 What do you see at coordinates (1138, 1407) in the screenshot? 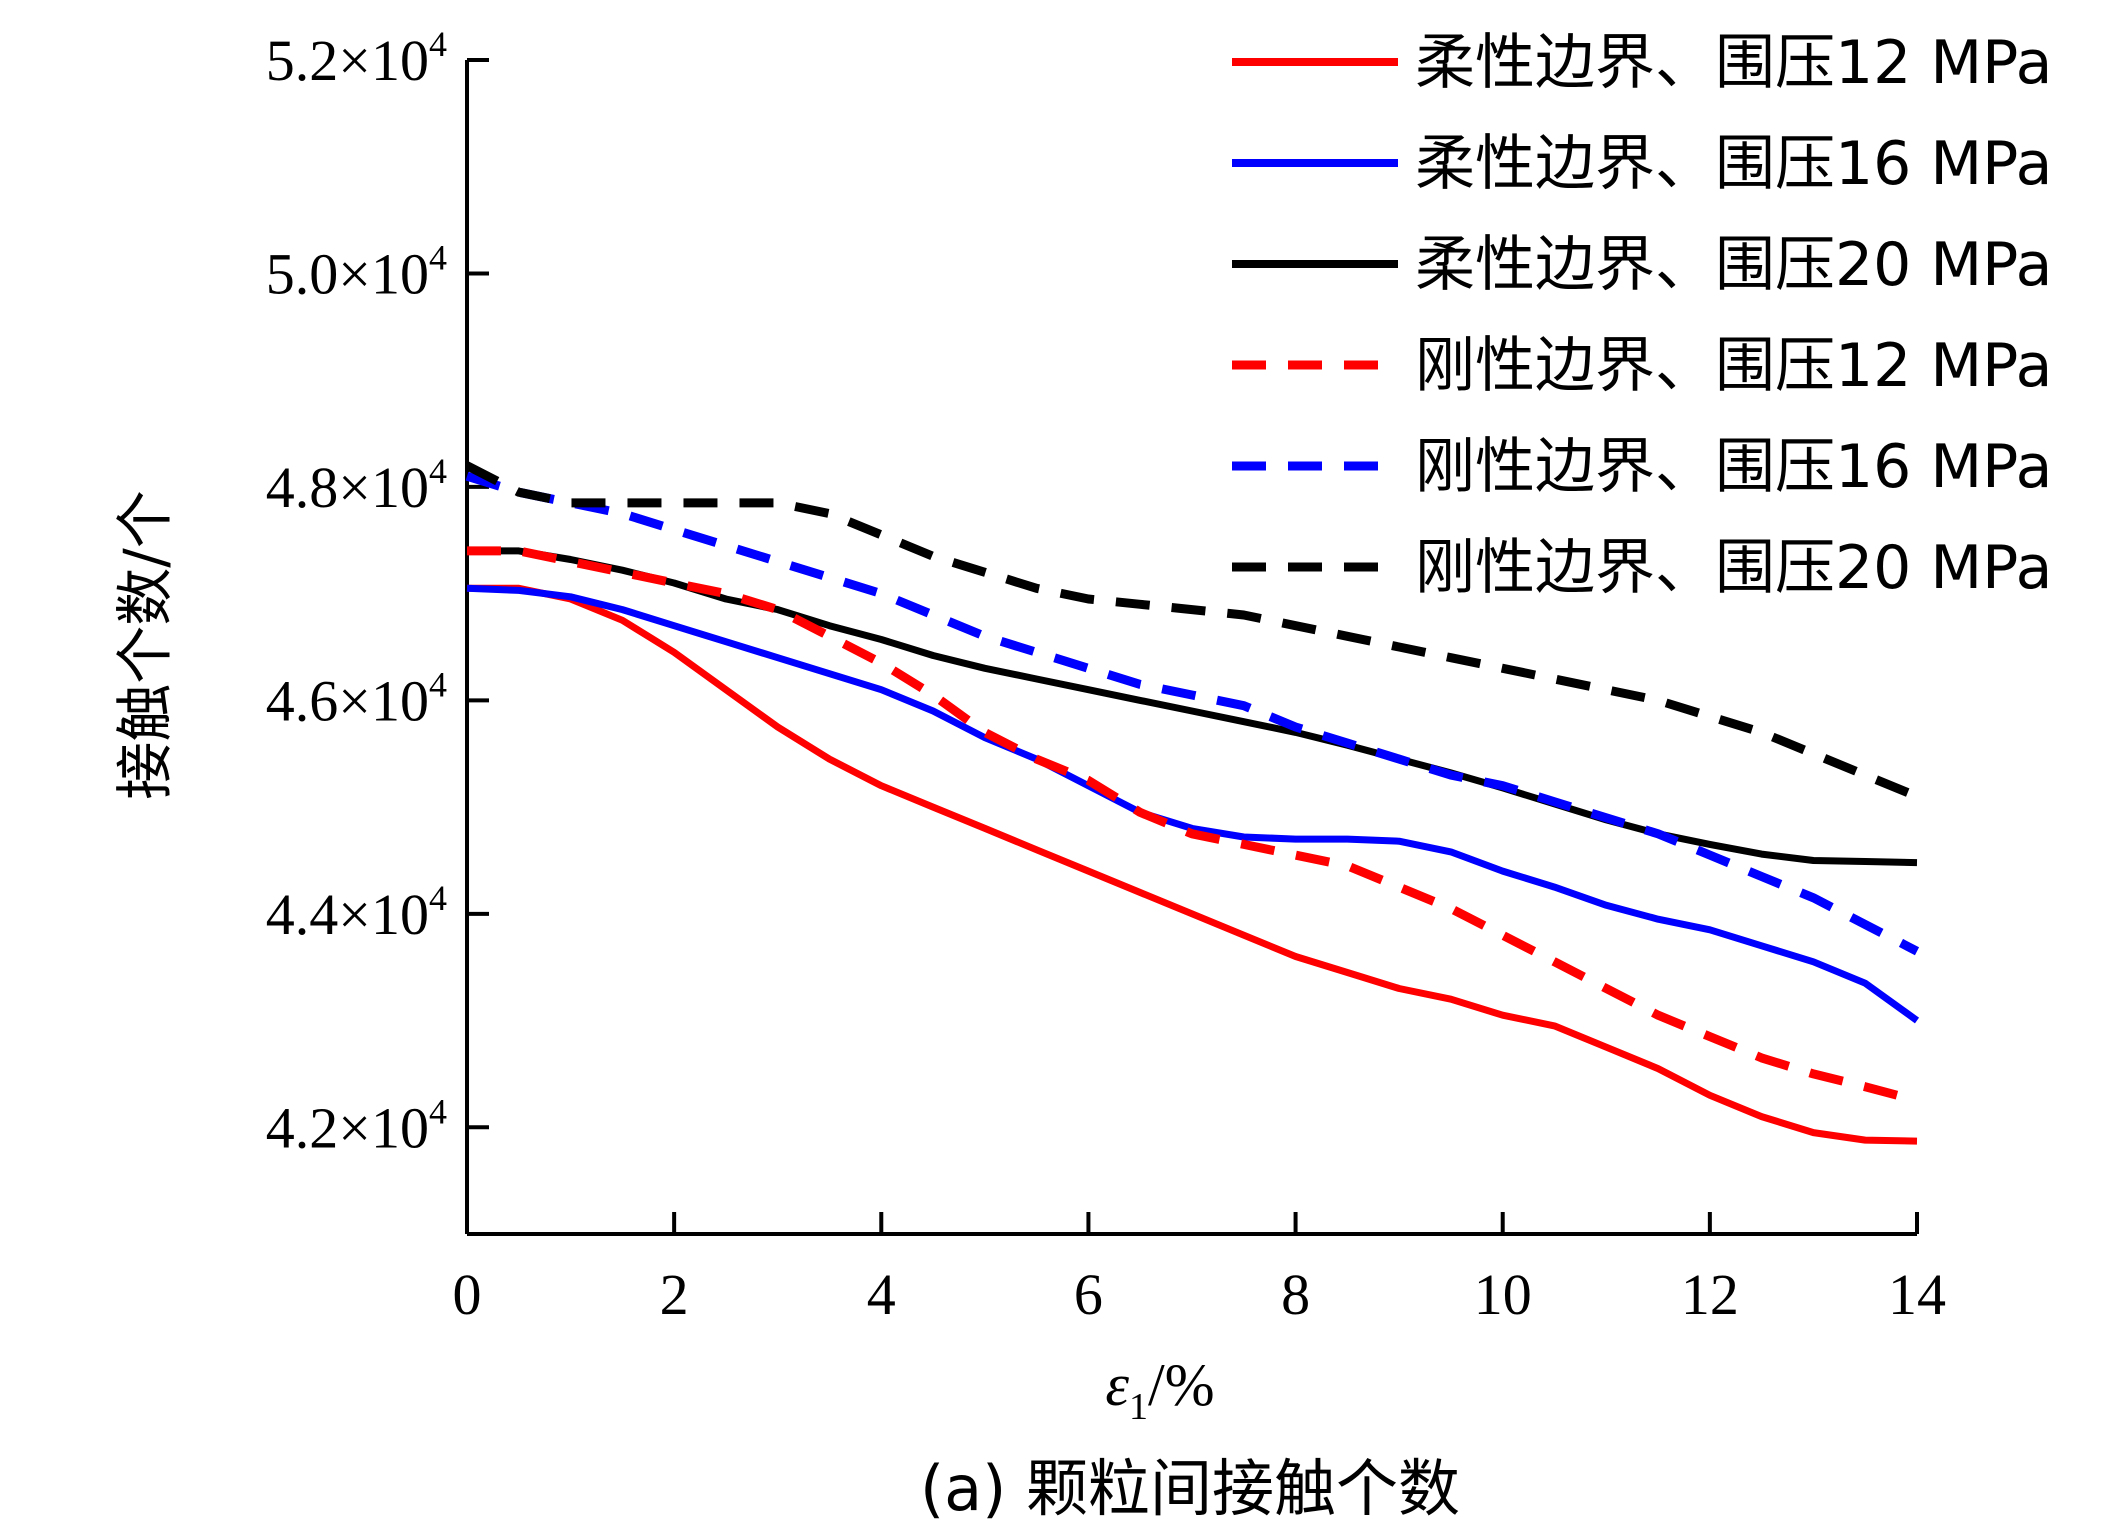
I see `x-axis-subscript: 1` at bounding box center [1138, 1407].